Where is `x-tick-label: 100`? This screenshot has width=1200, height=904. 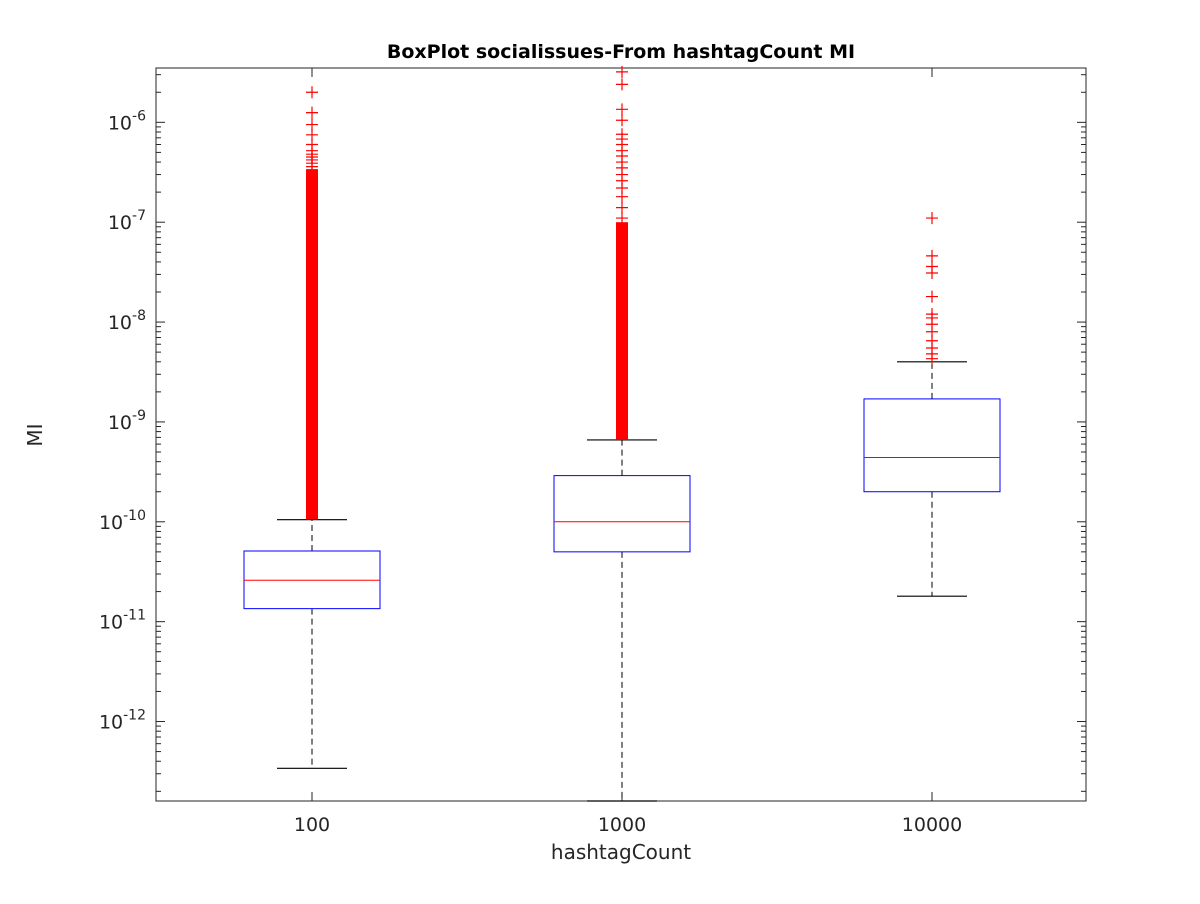
x-tick-label: 100 is located at coordinates (312, 825).